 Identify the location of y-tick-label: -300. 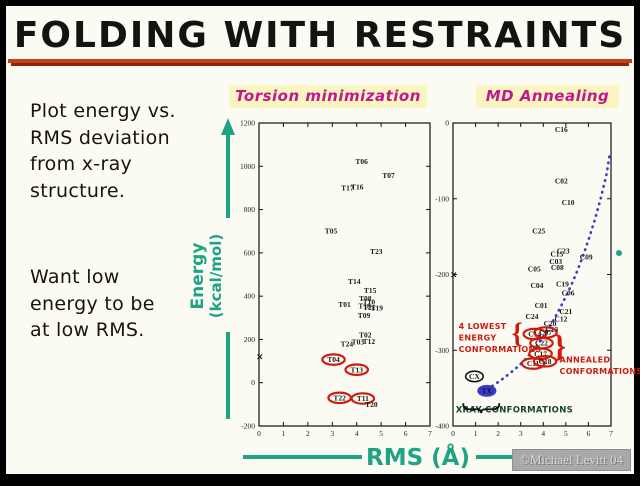
(442, 350).